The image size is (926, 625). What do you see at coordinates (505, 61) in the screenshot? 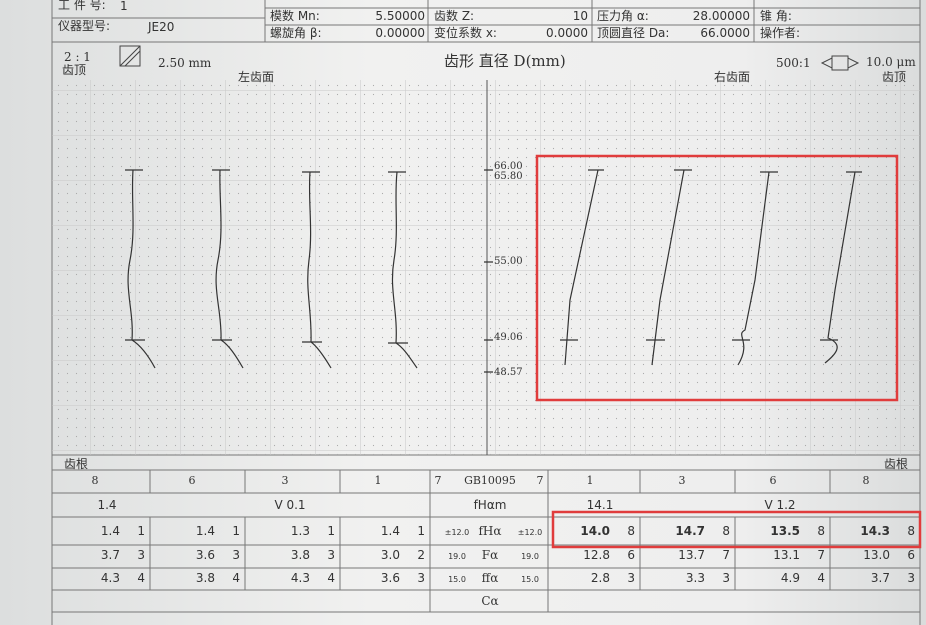
I see `chart-title: 齿形 直径 D(mm)` at bounding box center [505, 61].